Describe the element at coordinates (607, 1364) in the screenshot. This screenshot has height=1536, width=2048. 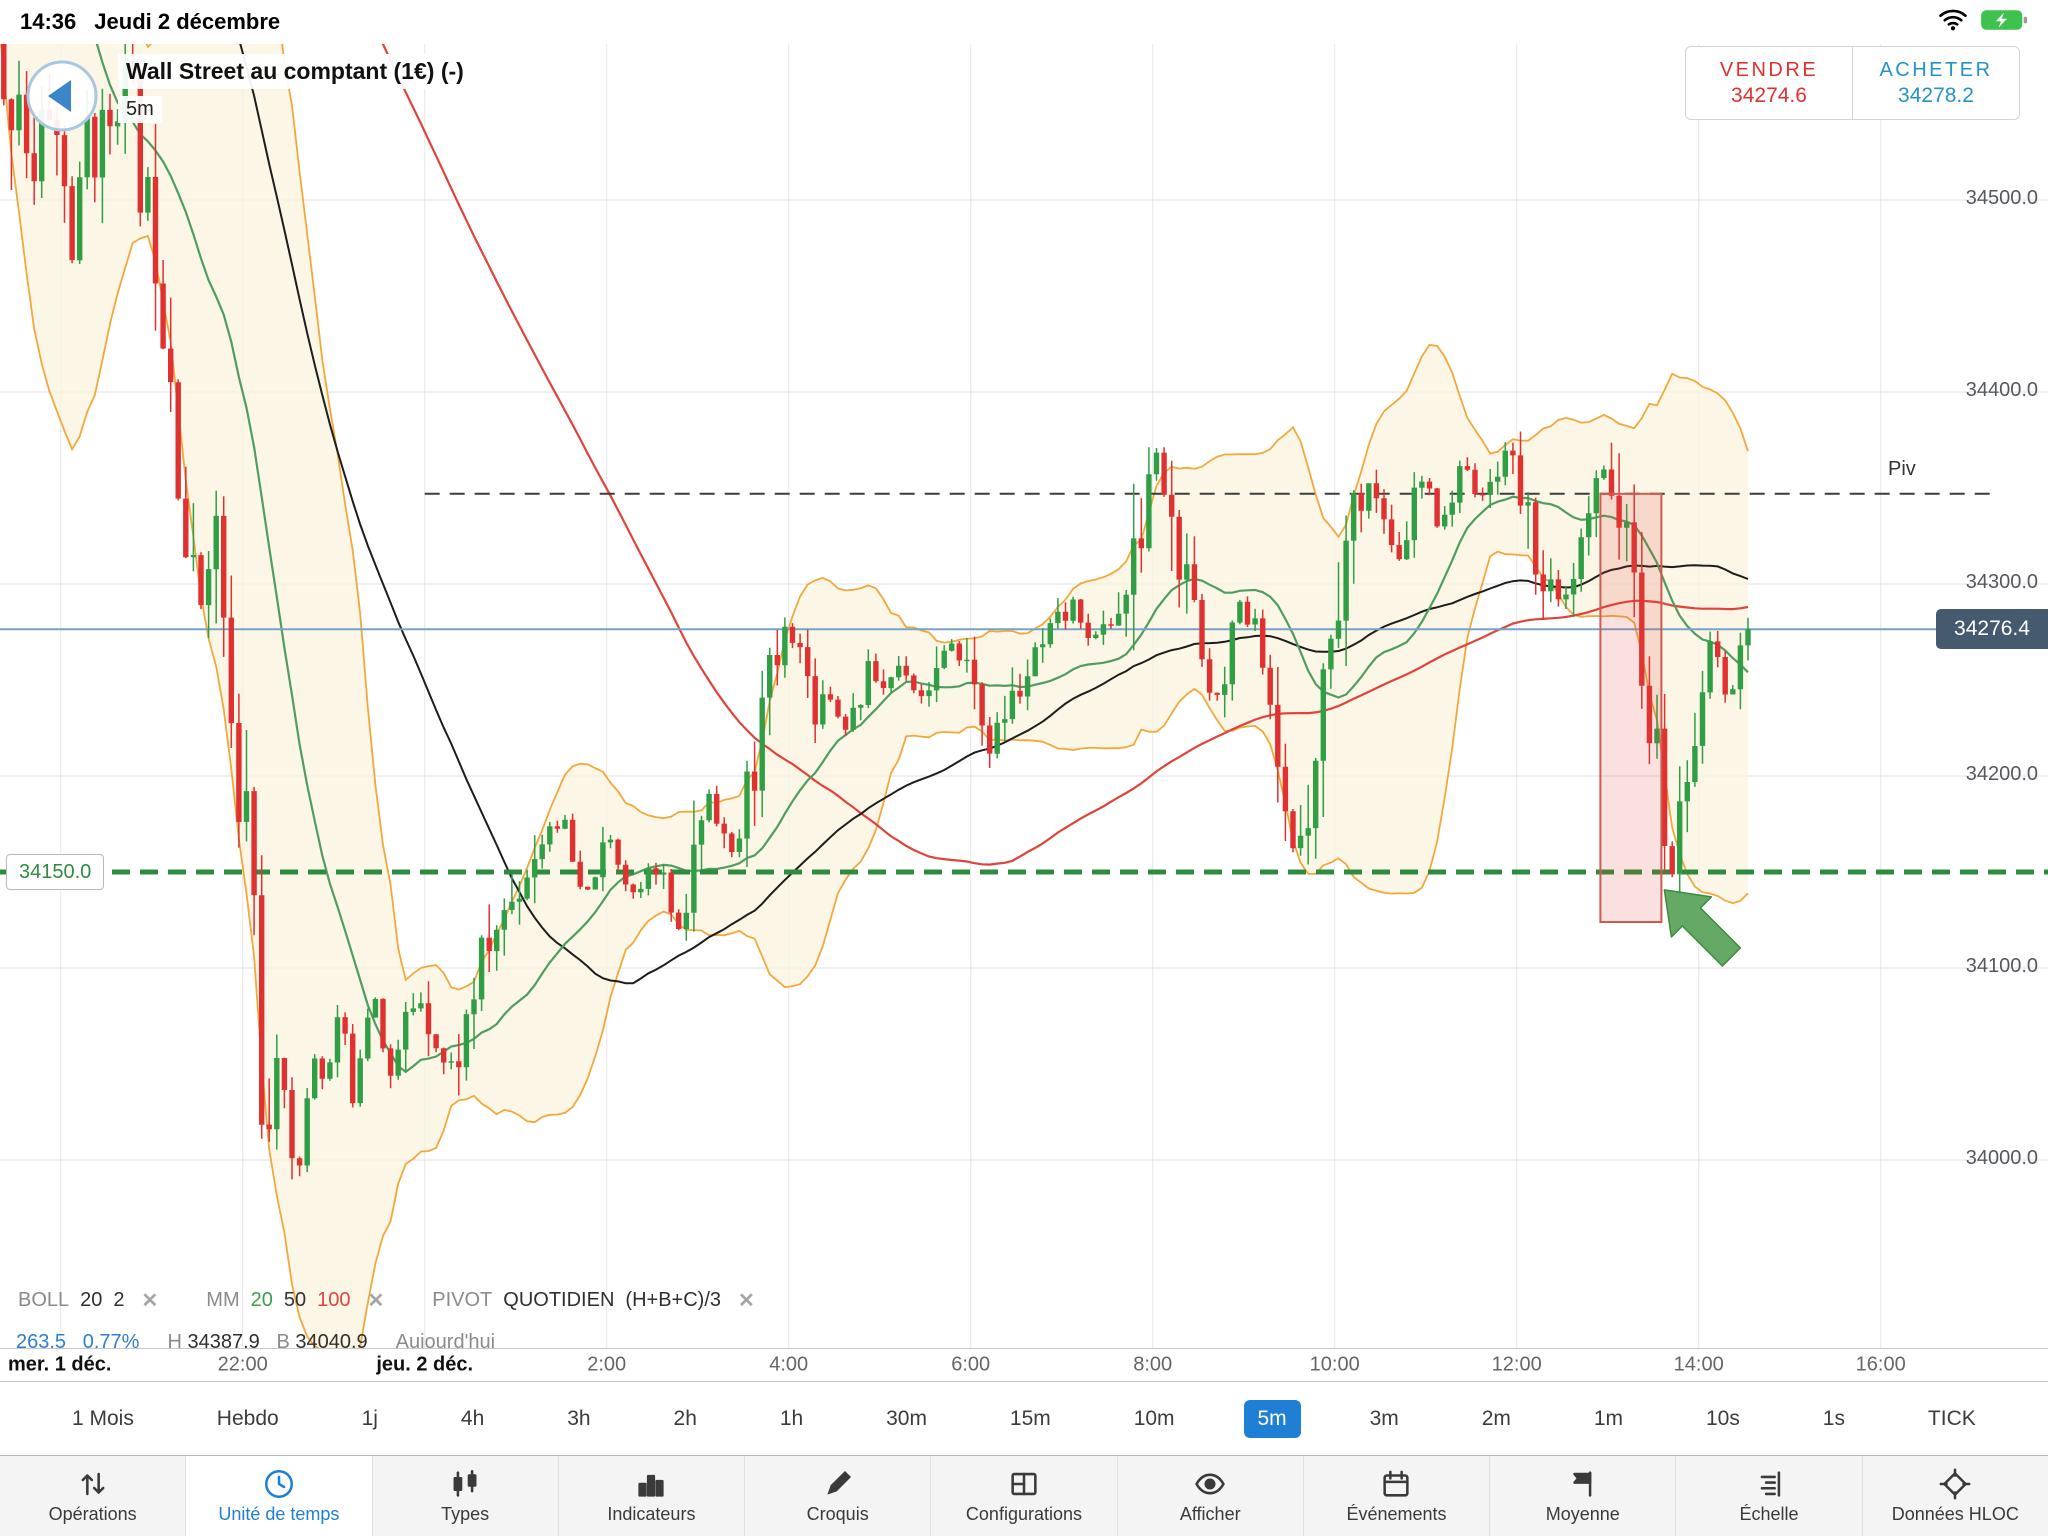
I see `time-axis-label: 2:00` at that location.